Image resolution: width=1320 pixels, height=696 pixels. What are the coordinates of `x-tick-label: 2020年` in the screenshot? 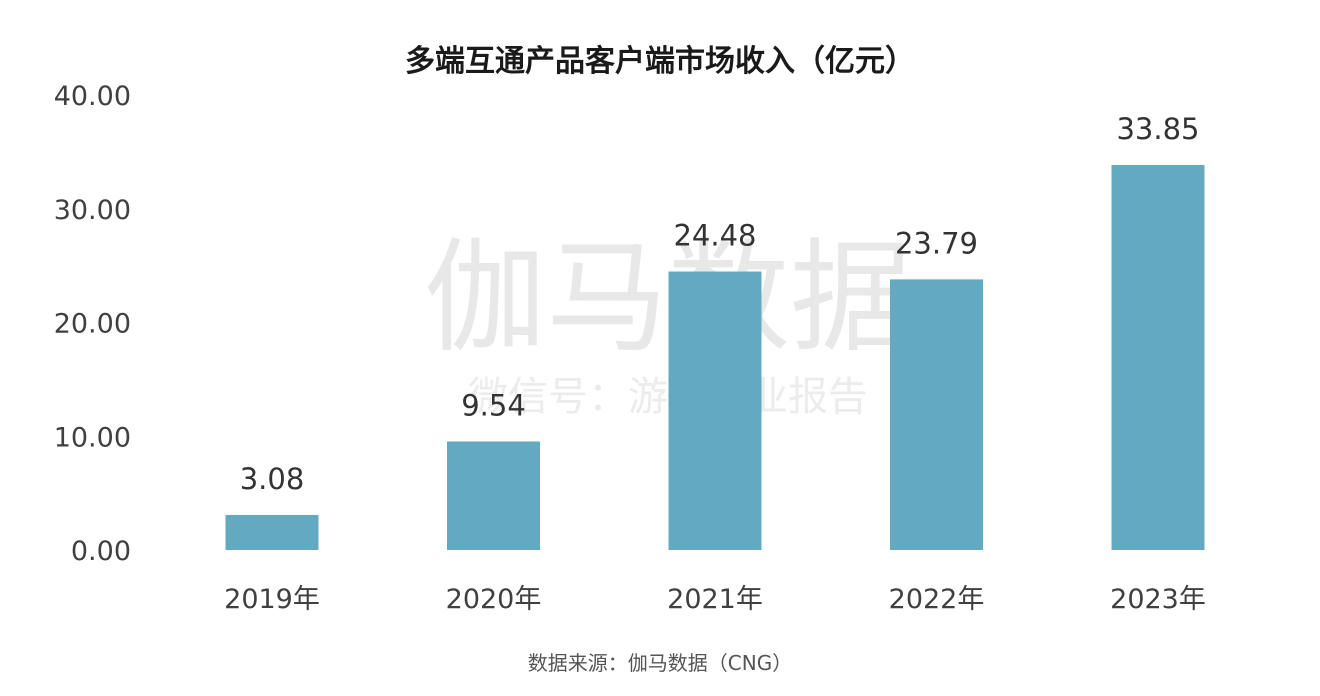 It's located at (494, 599).